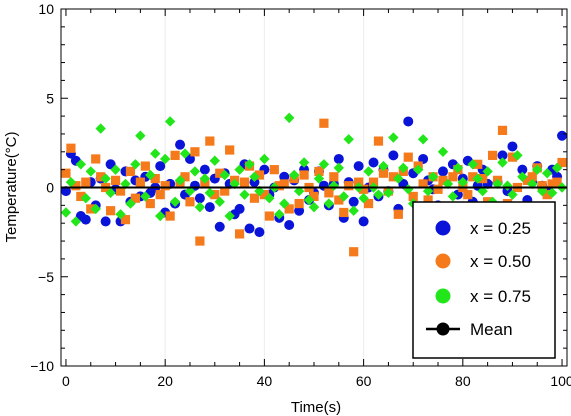 This screenshot has width=571, height=416. I want to click on x-tick-label: 80, so click(463, 381).